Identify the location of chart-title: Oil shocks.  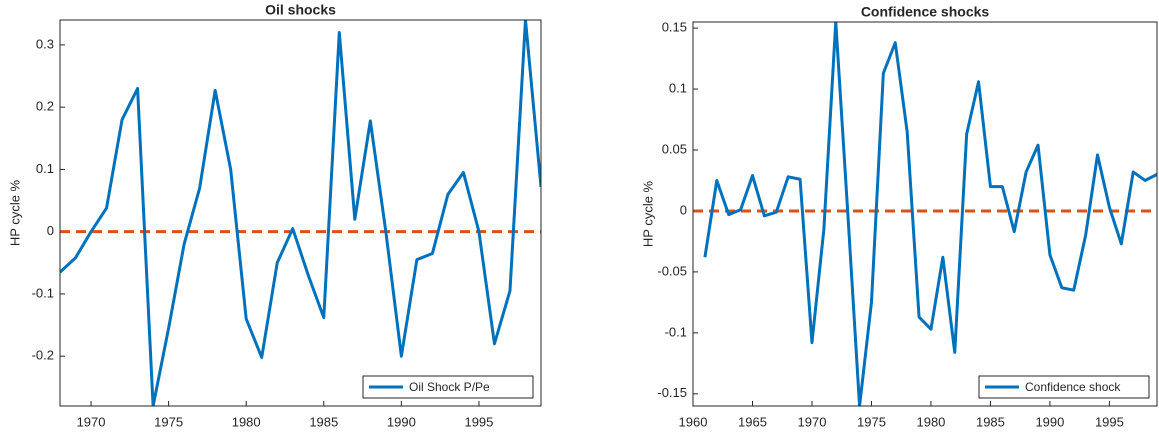
(300, 10).